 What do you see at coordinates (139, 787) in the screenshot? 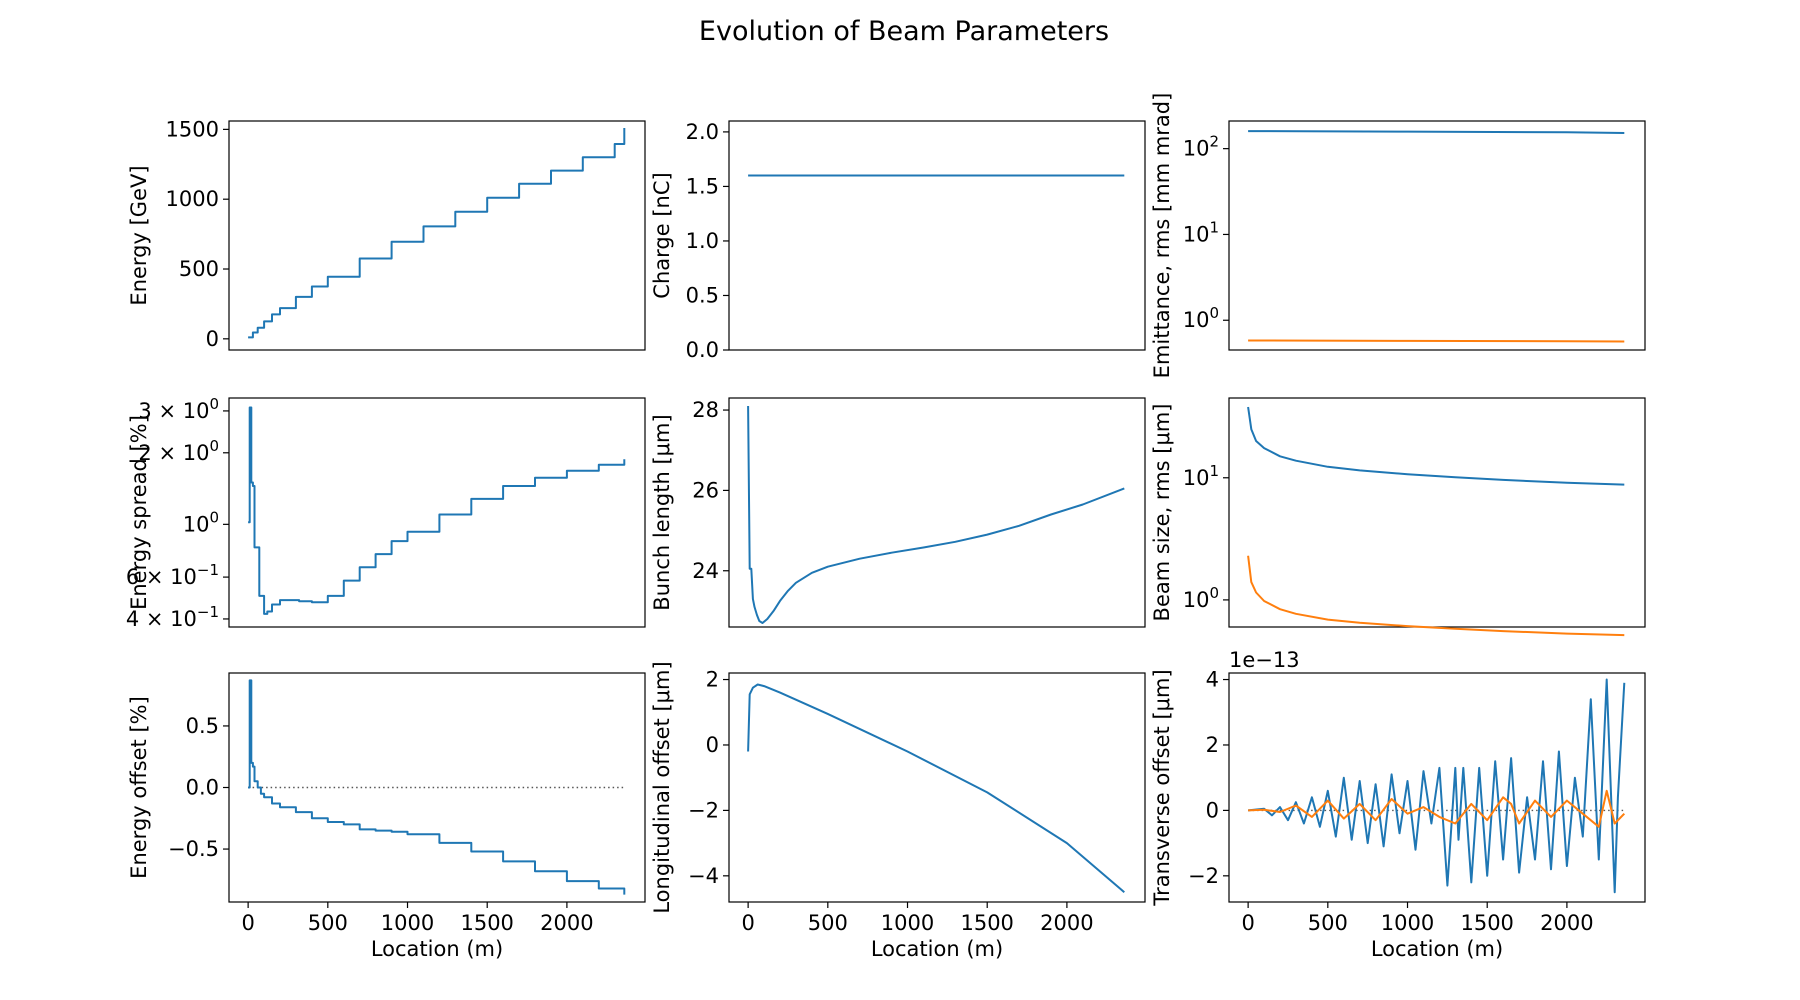
I see `y-axis-label: Energy offset [%]` at bounding box center [139, 787].